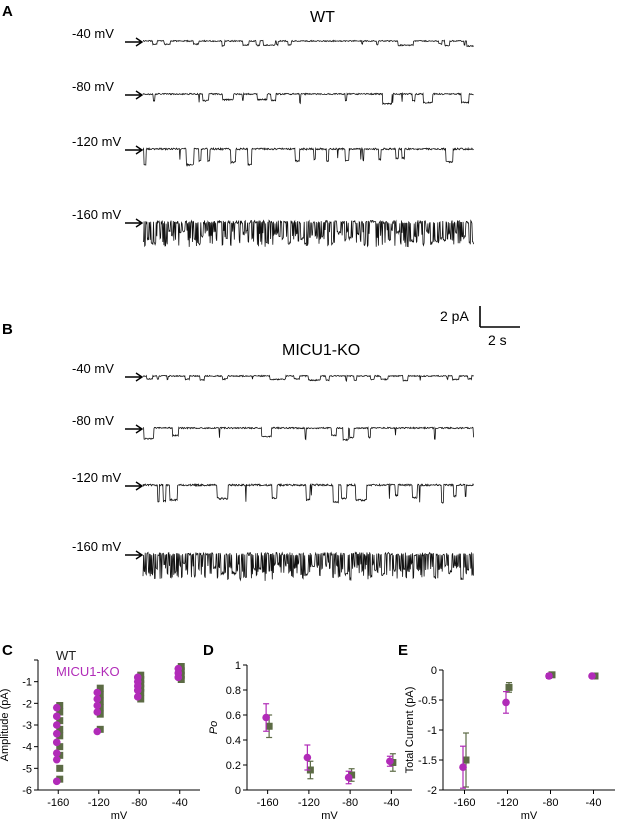 The height and width of the screenshot is (825, 617). I want to click on y-tick-label: -4, so click(27, 748).